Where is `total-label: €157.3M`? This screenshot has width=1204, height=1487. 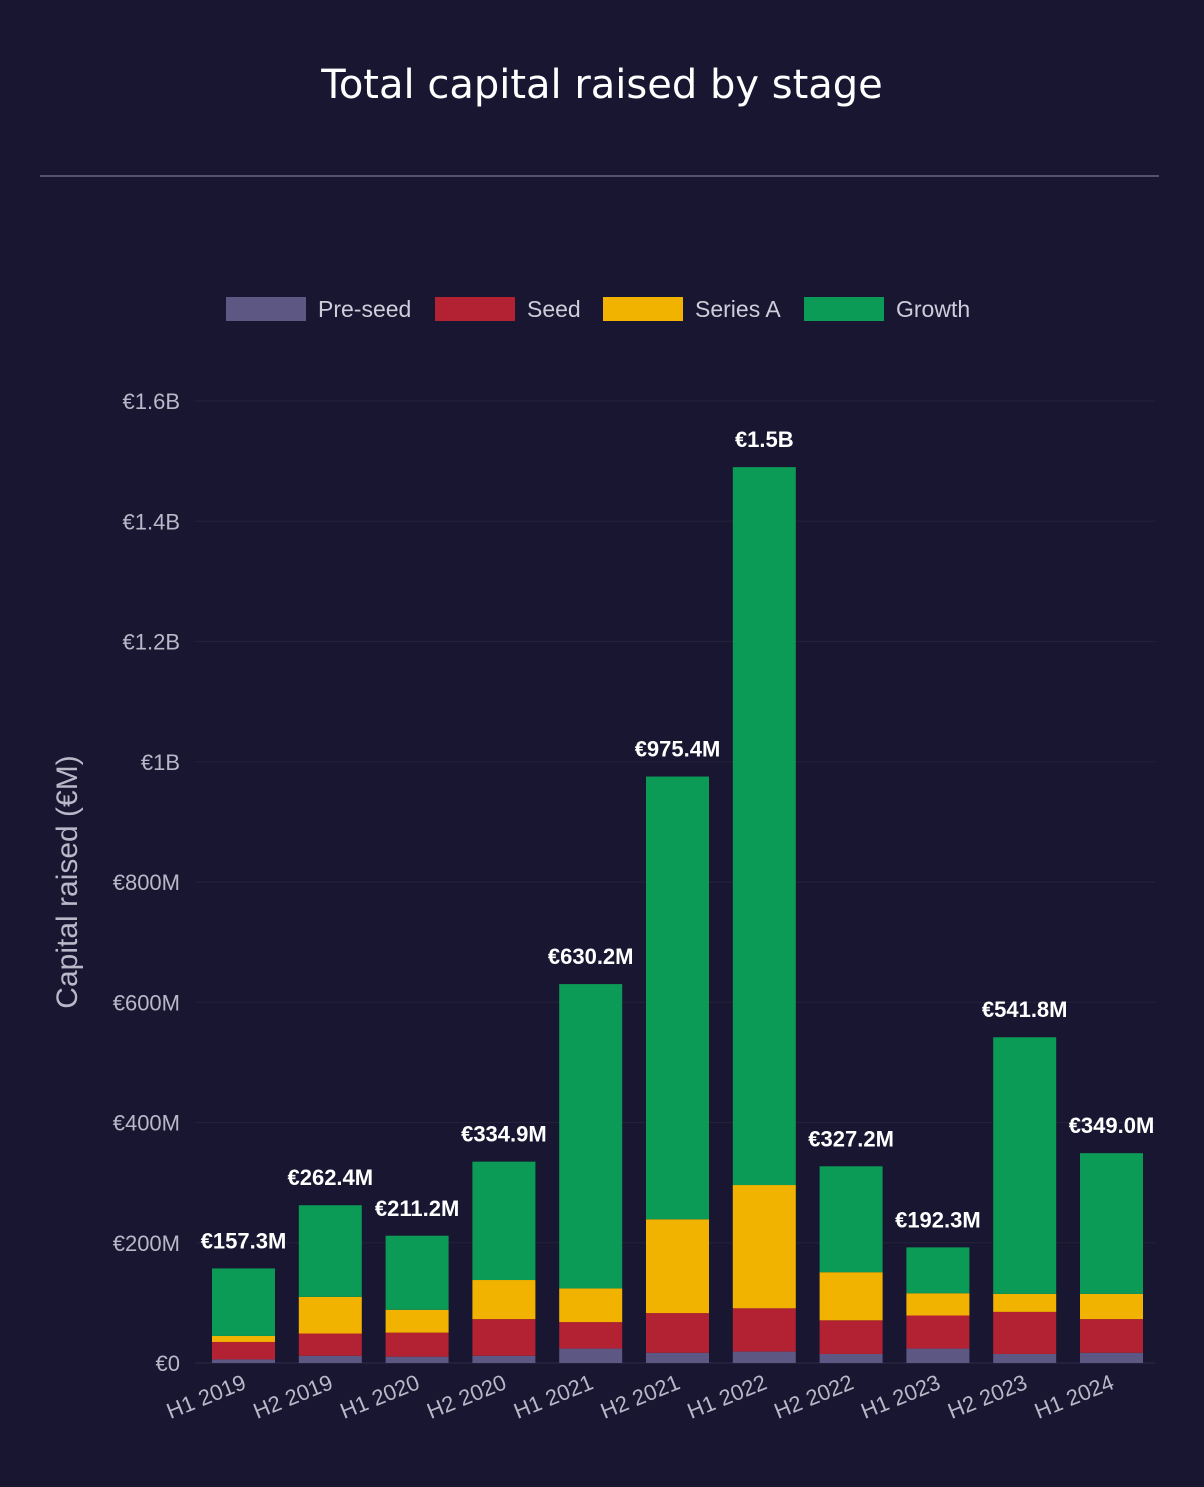 total-label: €157.3M is located at coordinates (244, 1240).